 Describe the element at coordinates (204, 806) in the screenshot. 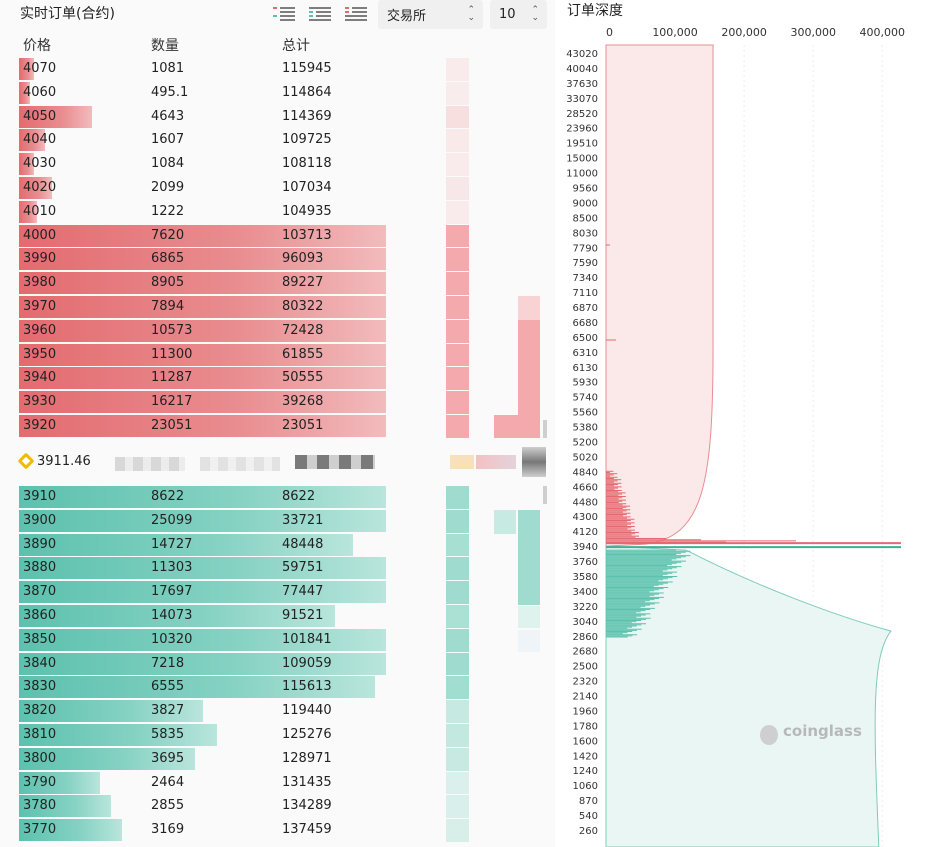

I see `bid-row: 3780 2855 134289` at that location.